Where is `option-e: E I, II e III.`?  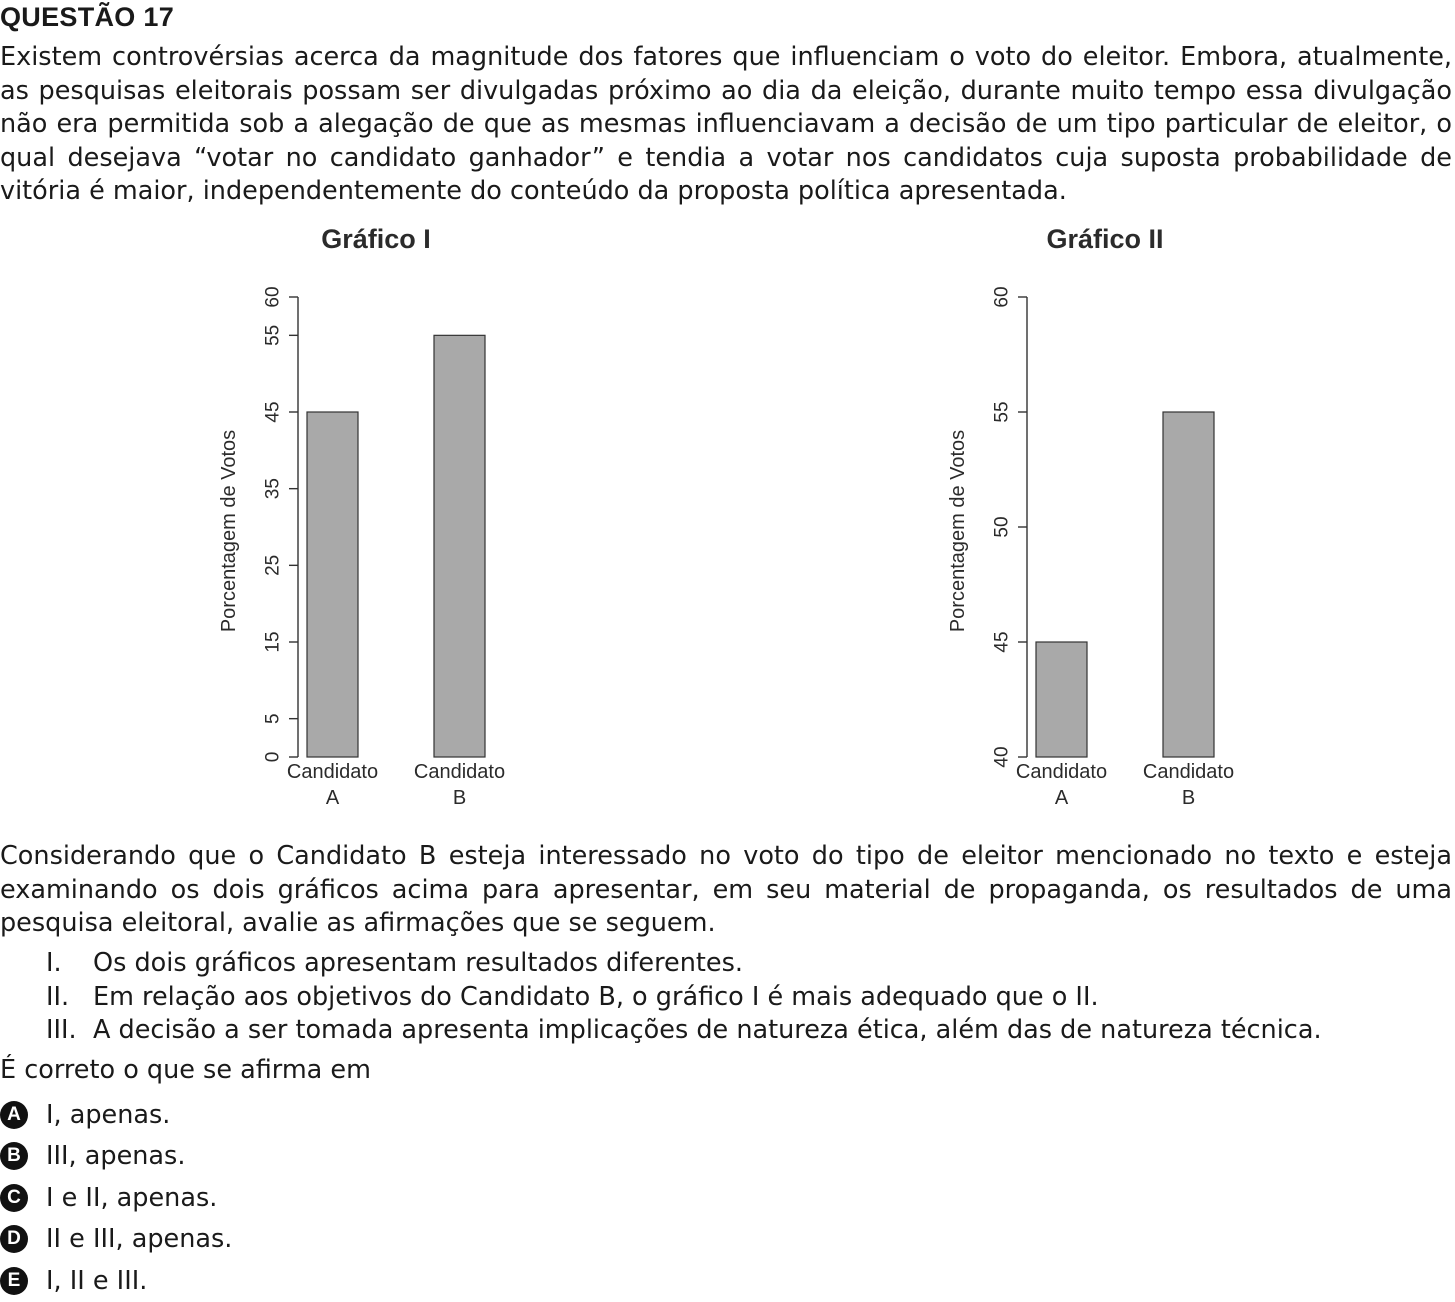
option-e: E I, II e III. is located at coordinates (116, 1281).